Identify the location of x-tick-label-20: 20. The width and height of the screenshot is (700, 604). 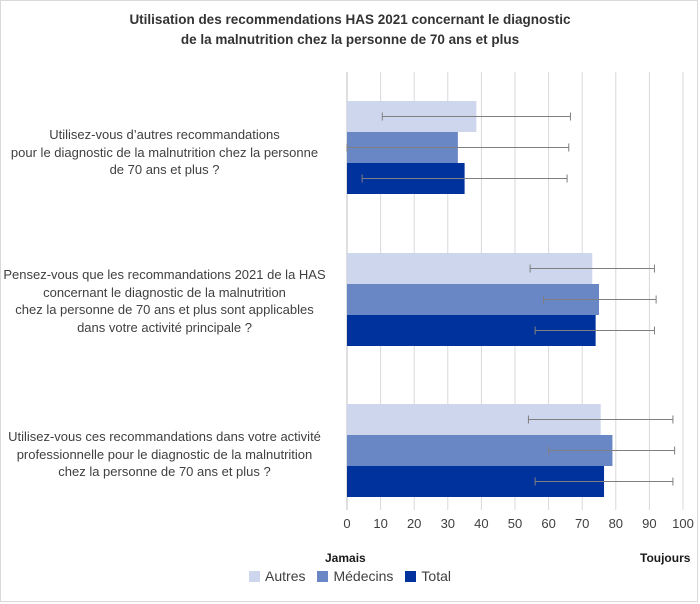
(414, 523).